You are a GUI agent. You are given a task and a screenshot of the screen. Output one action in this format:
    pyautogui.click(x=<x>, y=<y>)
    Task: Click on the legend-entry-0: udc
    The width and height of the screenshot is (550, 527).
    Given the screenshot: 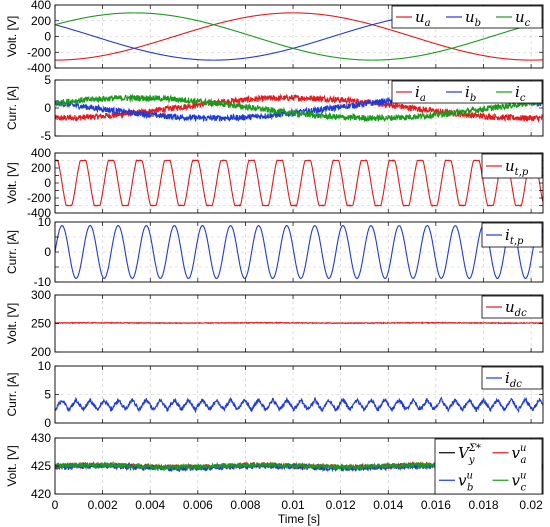 What is the action you would take?
    pyautogui.click(x=516, y=308)
    